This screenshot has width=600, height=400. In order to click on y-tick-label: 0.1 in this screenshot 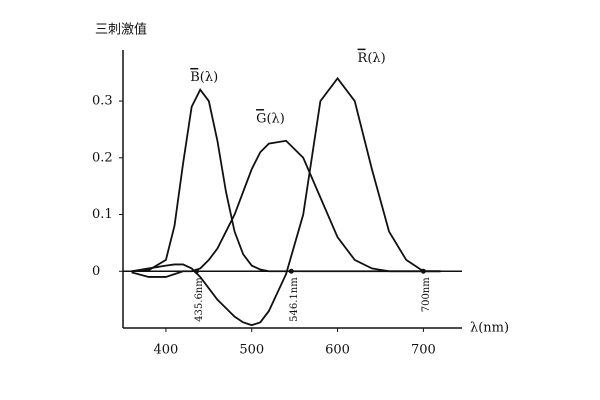, I will do `click(102, 214)`.